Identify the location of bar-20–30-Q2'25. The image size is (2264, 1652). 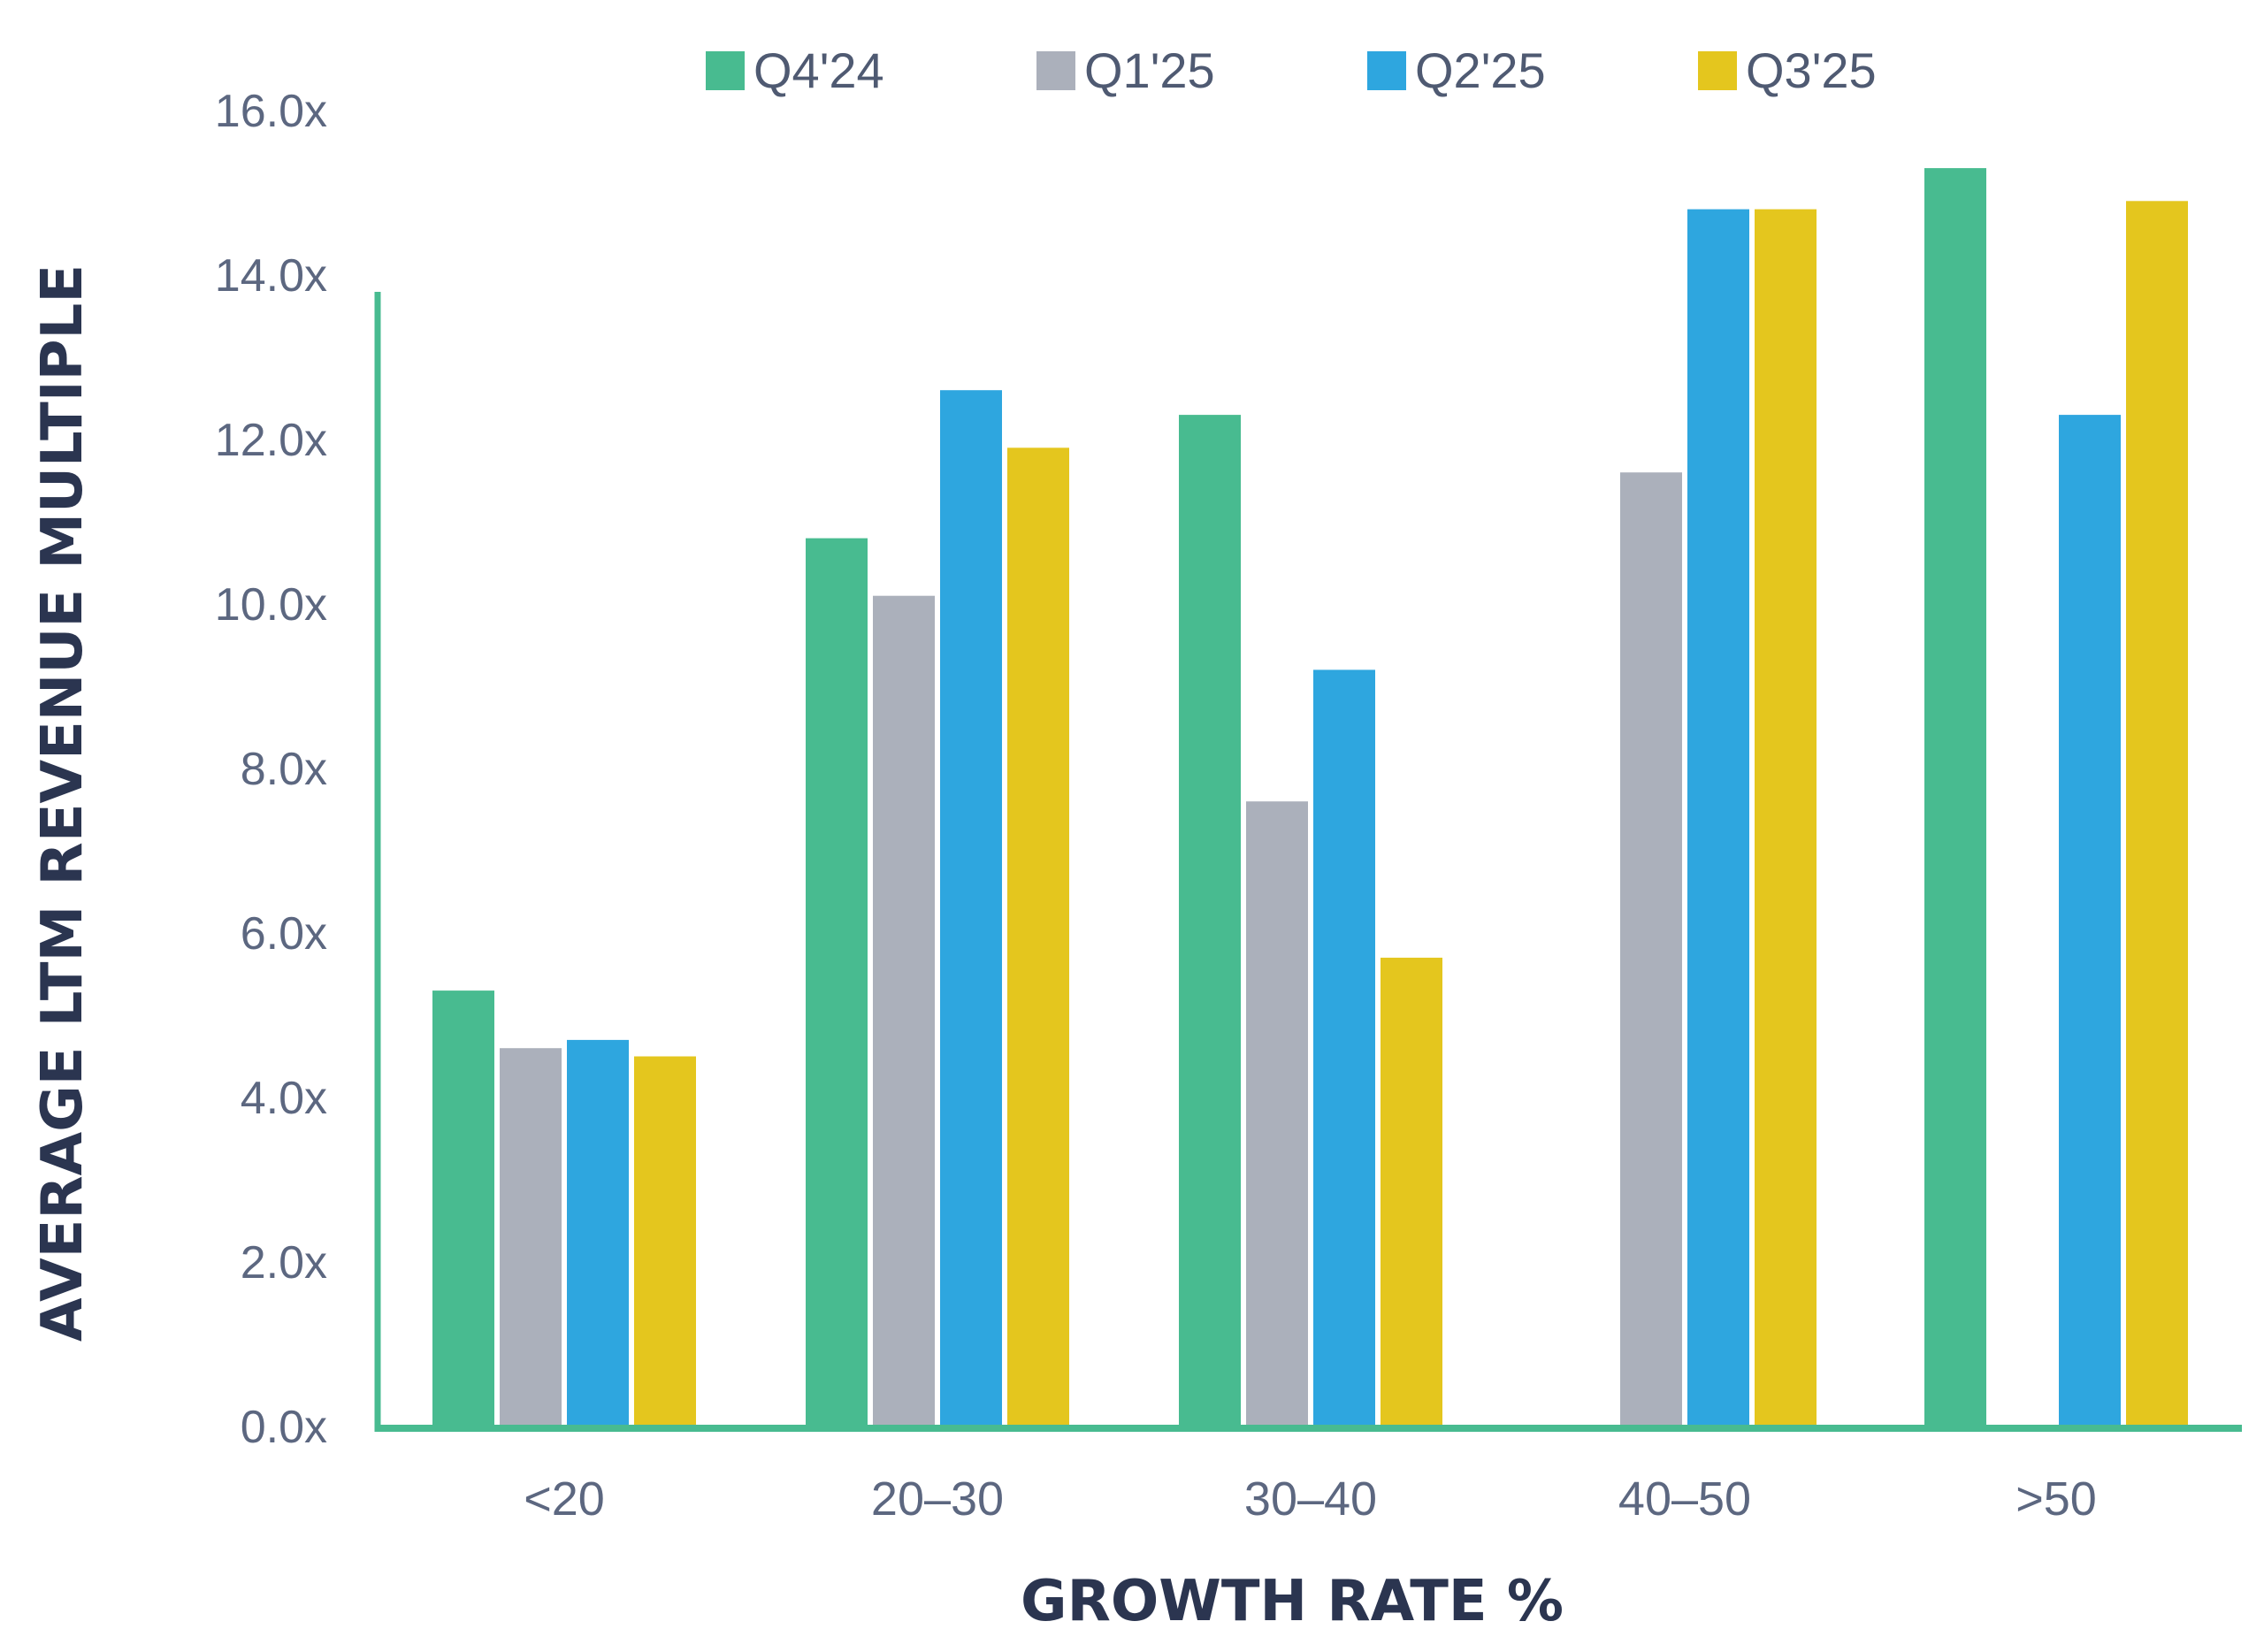
(971, 908).